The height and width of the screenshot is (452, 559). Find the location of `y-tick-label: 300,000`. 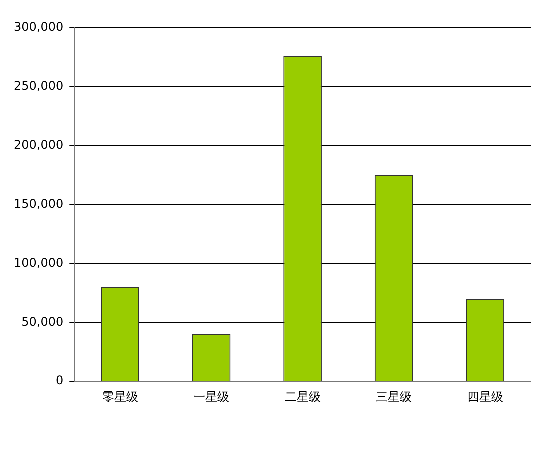

y-tick-label: 300,000 is located at coordinates (39, 27).